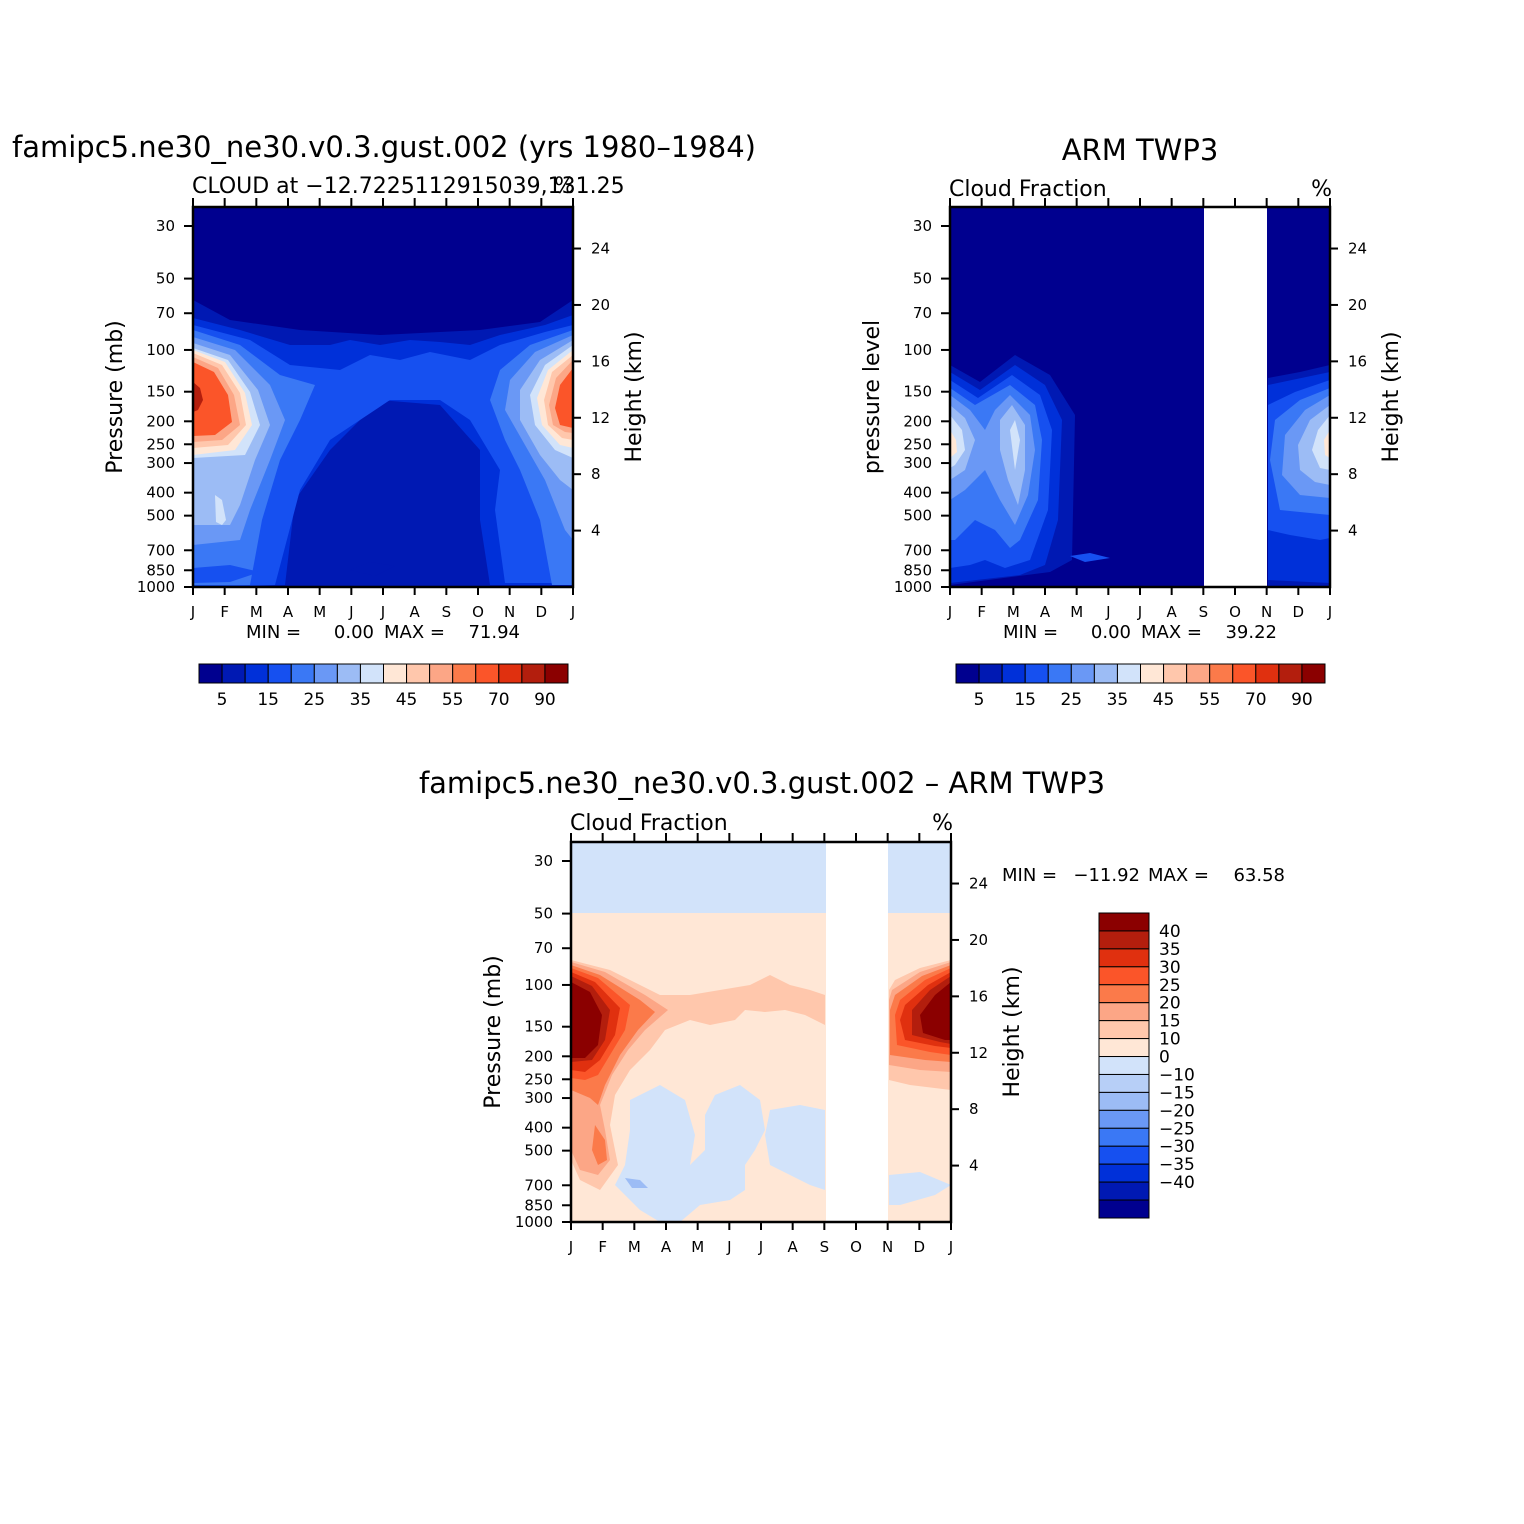  I want to click on model-subtitle: CLOUD at −12.7225112915039,131.25, so click(408, 186).